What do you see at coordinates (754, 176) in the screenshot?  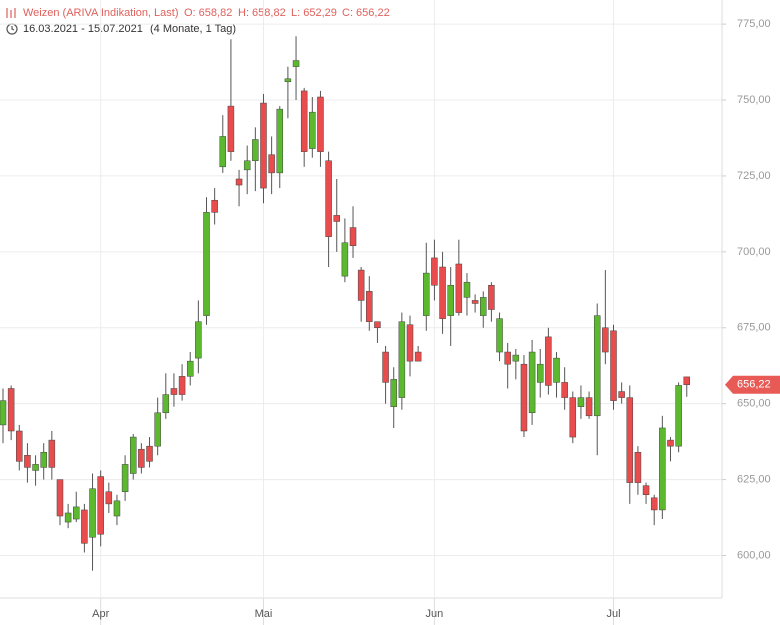 I see `y-tick-label: 725,00` at bounding box center [754, 176].